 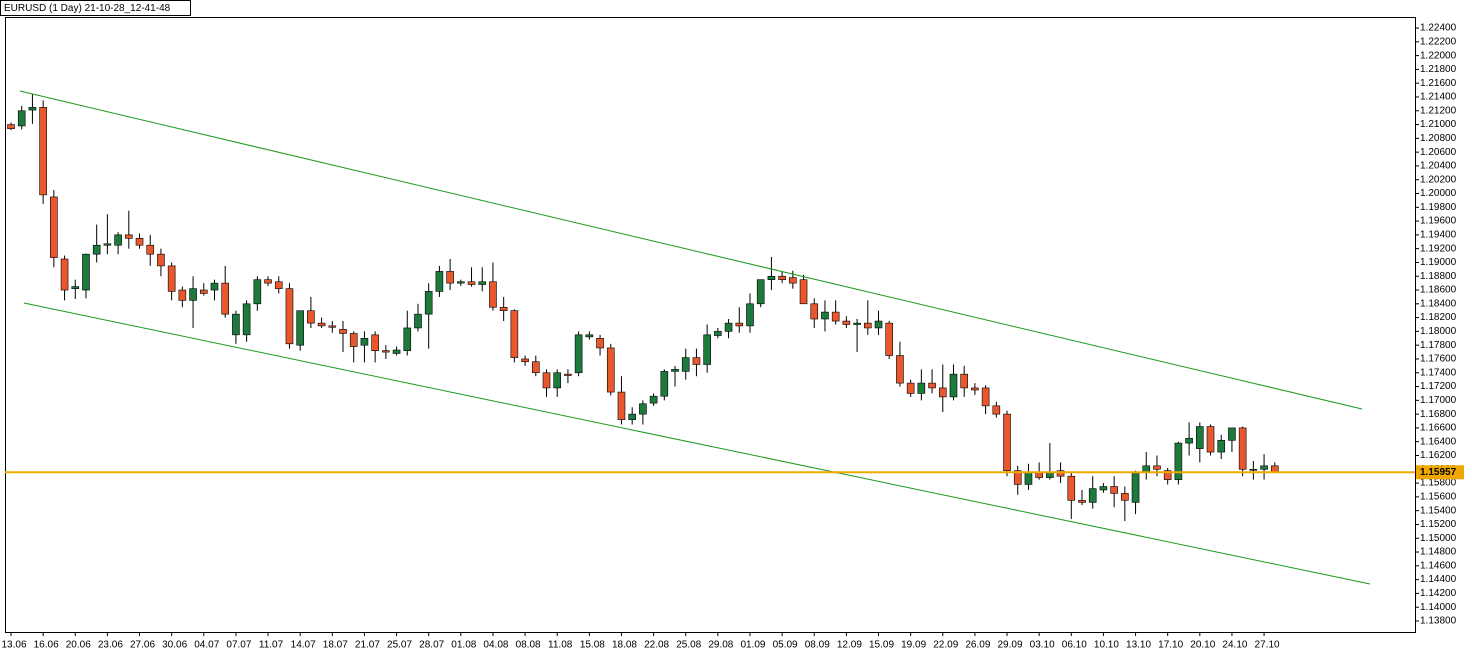 I want to click on x-tick-label: 03.10, so click(x=1042, y=645).